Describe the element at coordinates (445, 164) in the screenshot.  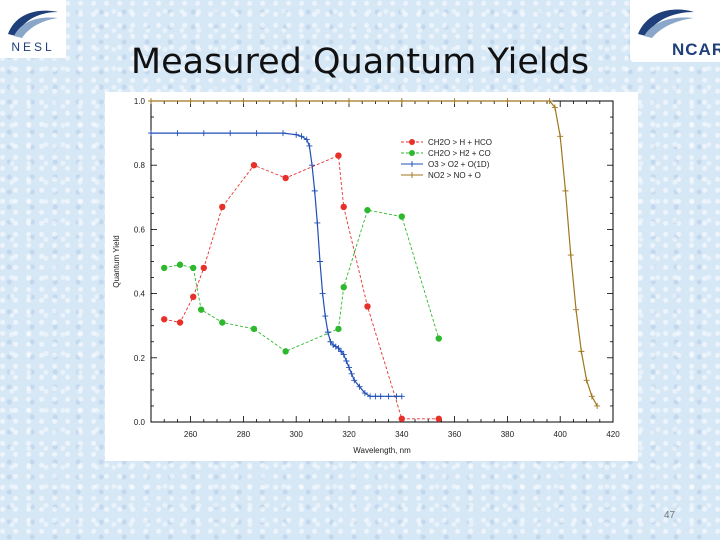
I see `legend-entry-2: O3 > O2 + O(1D)` at that location.